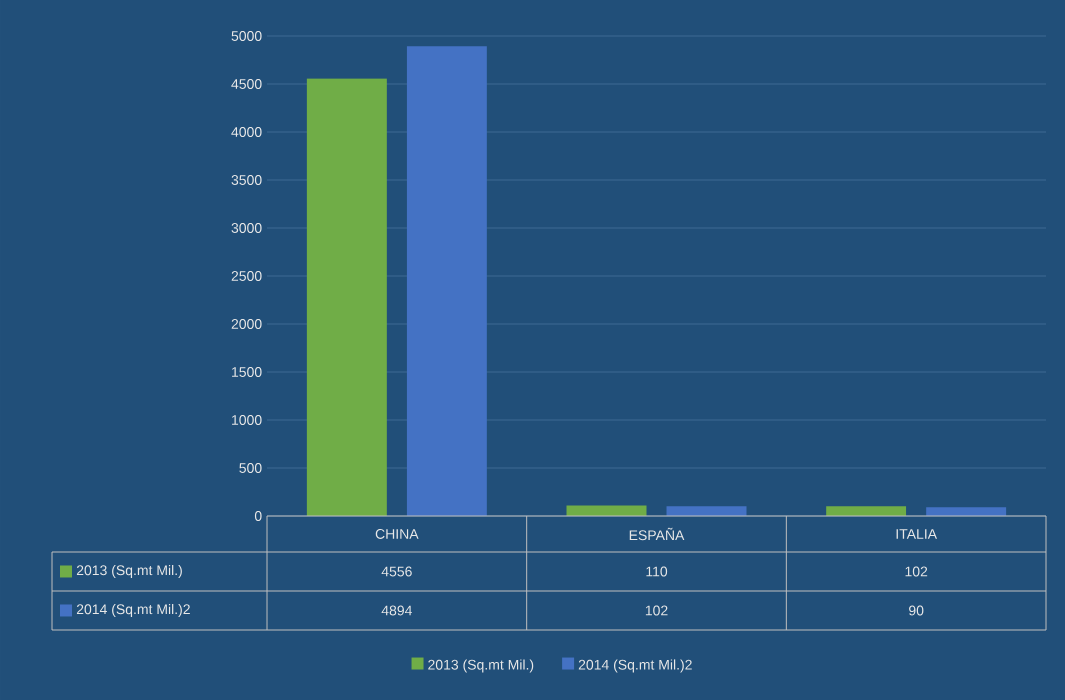  What do you see at coordinates (246, 324) in the screenshot?
I see `y-tick-label: 2000` at bounding box center [246, 324].